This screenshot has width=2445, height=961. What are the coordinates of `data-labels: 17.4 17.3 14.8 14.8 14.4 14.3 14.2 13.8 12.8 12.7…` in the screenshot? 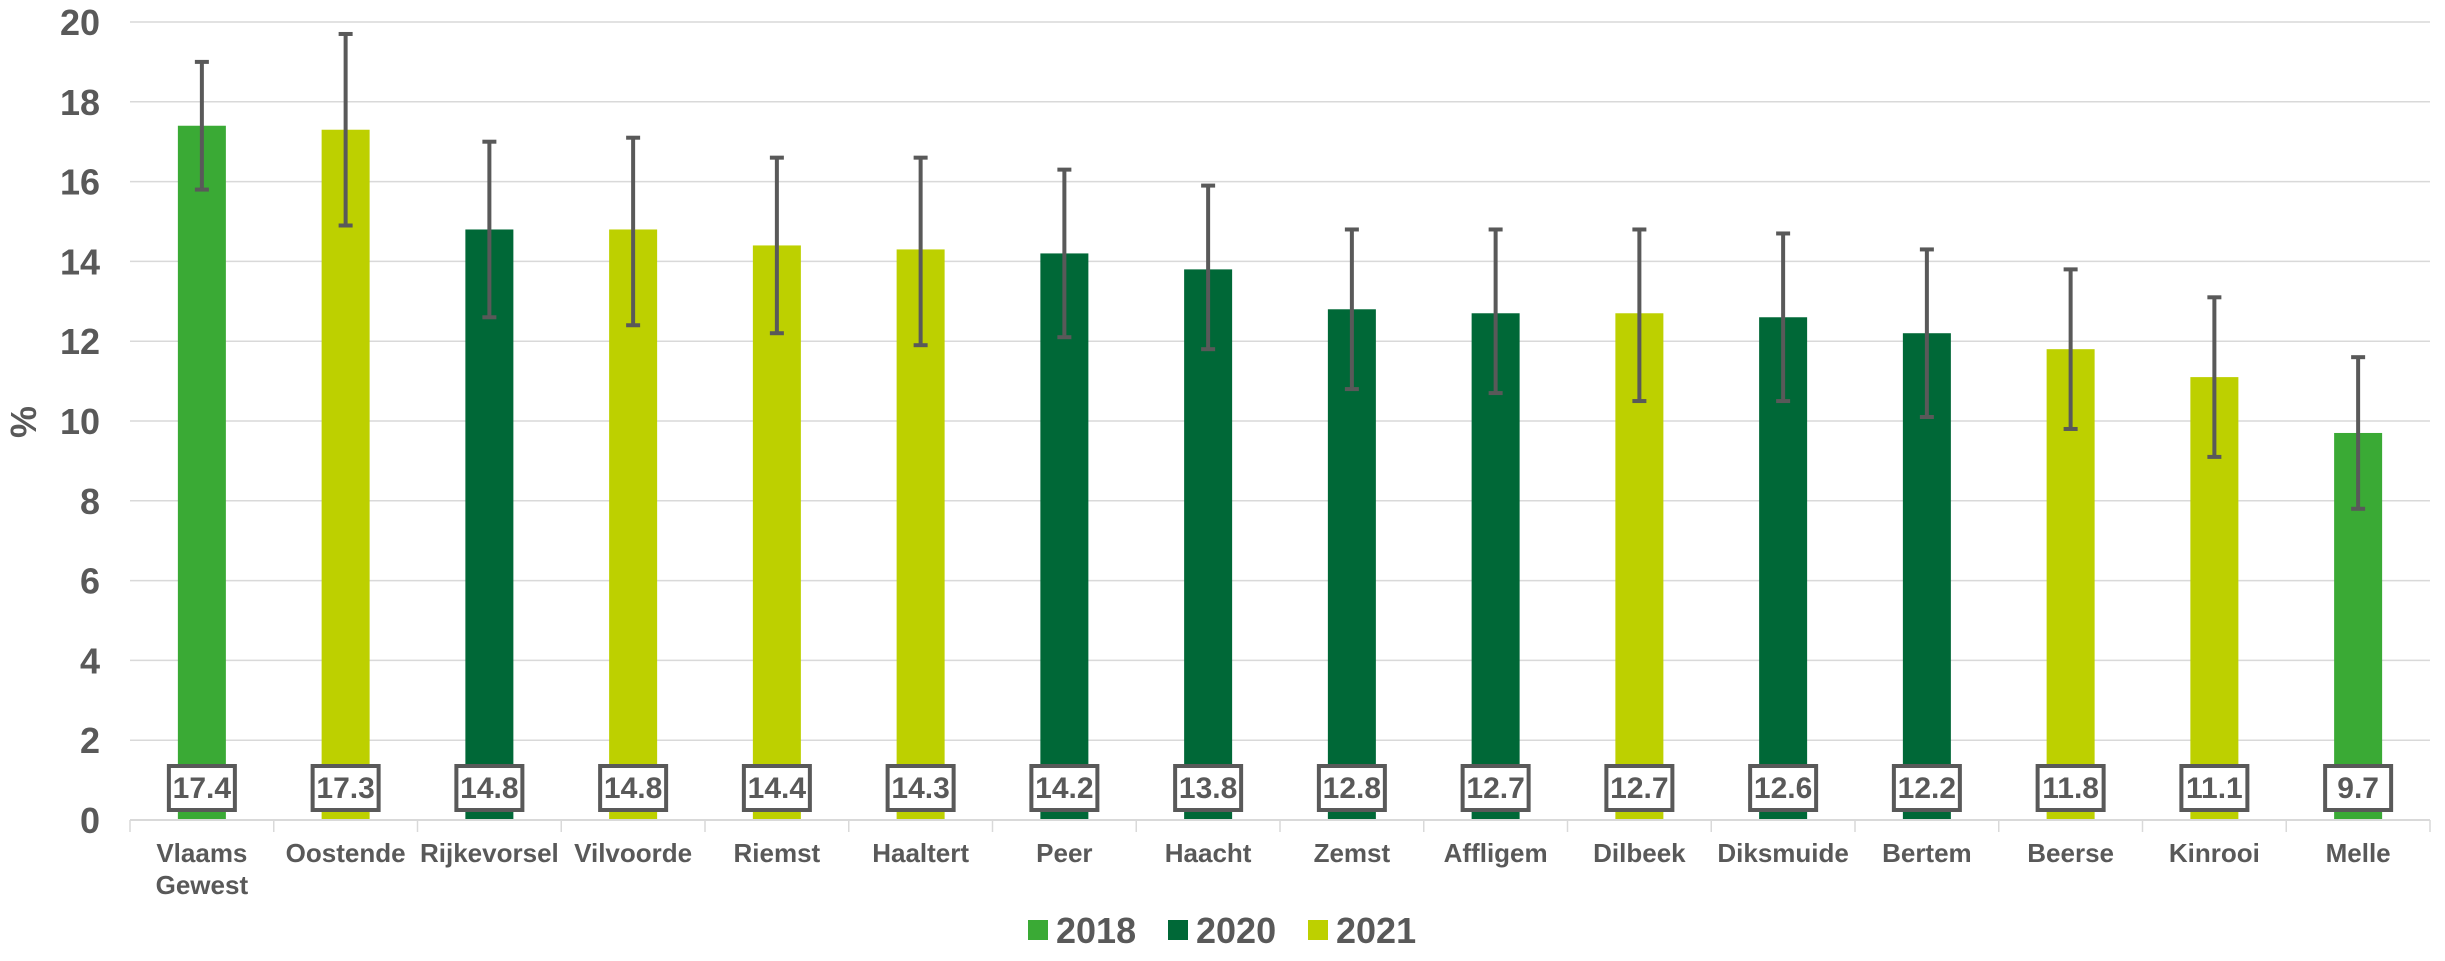 It's located at (1280, 788).